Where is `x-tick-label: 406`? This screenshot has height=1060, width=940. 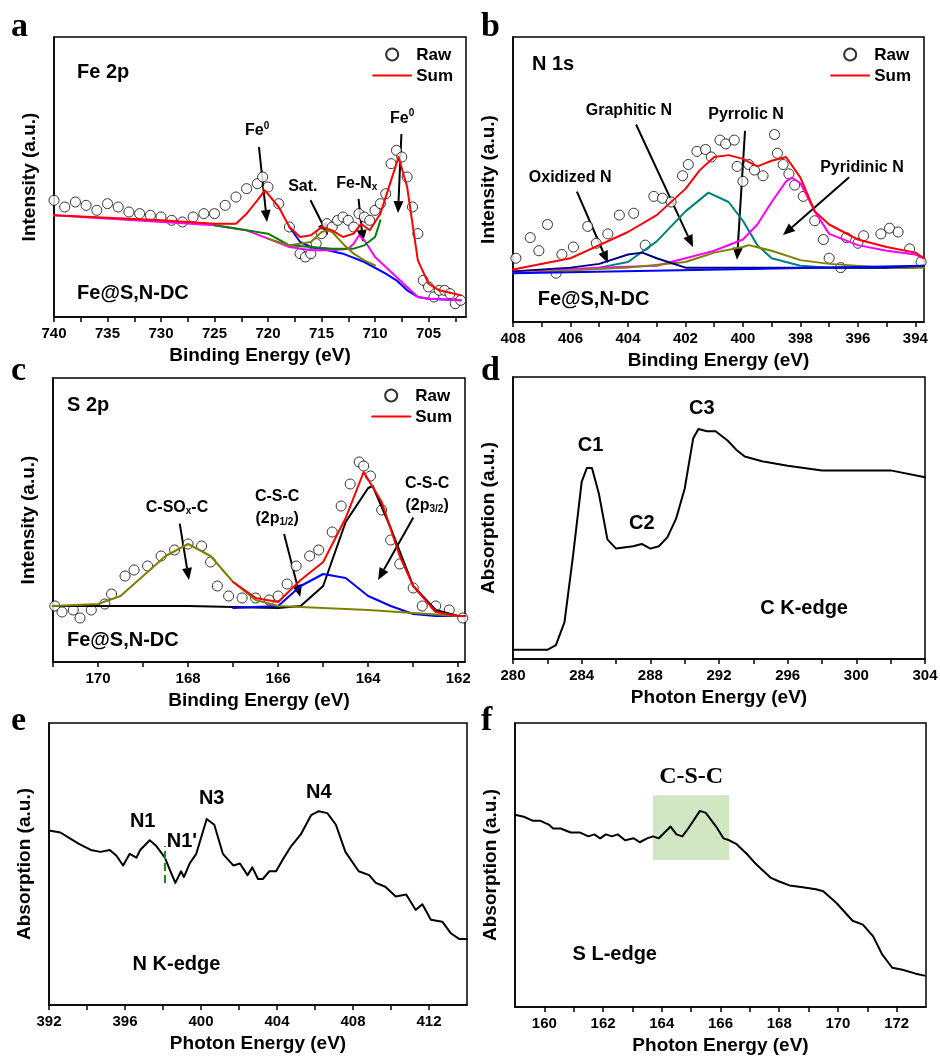 x-tick-label: 406 is located at coordinates (570, 337).